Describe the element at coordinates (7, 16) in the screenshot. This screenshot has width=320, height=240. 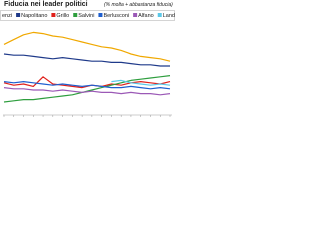
I see `legend-text: enzi` at that location.